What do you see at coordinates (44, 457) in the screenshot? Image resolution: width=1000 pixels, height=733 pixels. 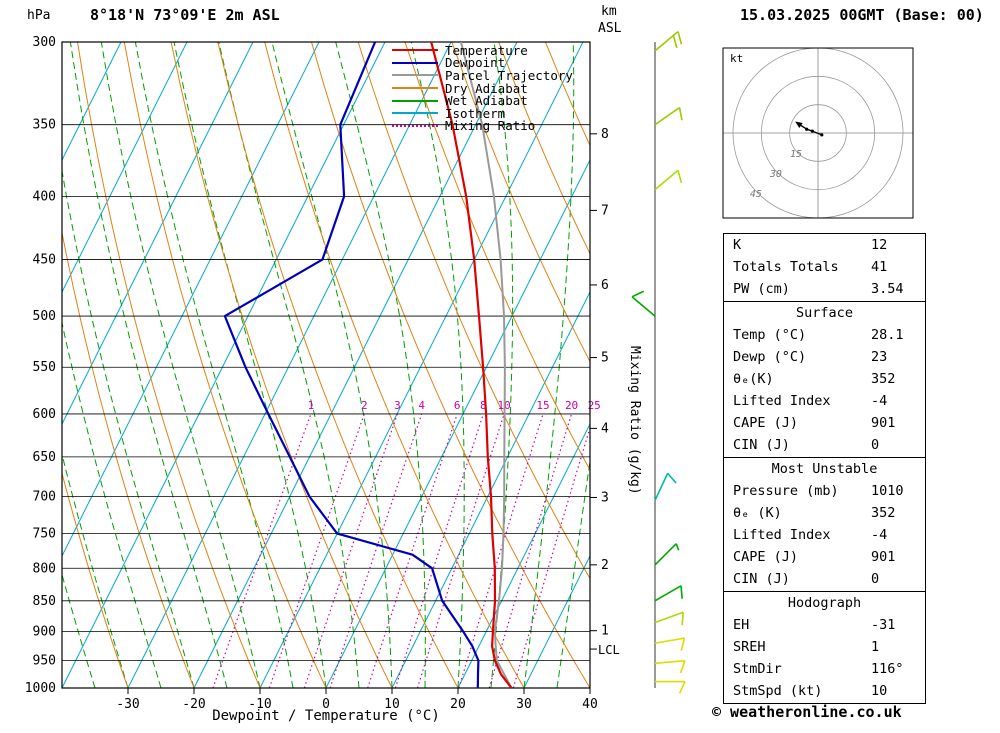 I see `pressure-tick-label: 650` at bounding box center [44, 457].